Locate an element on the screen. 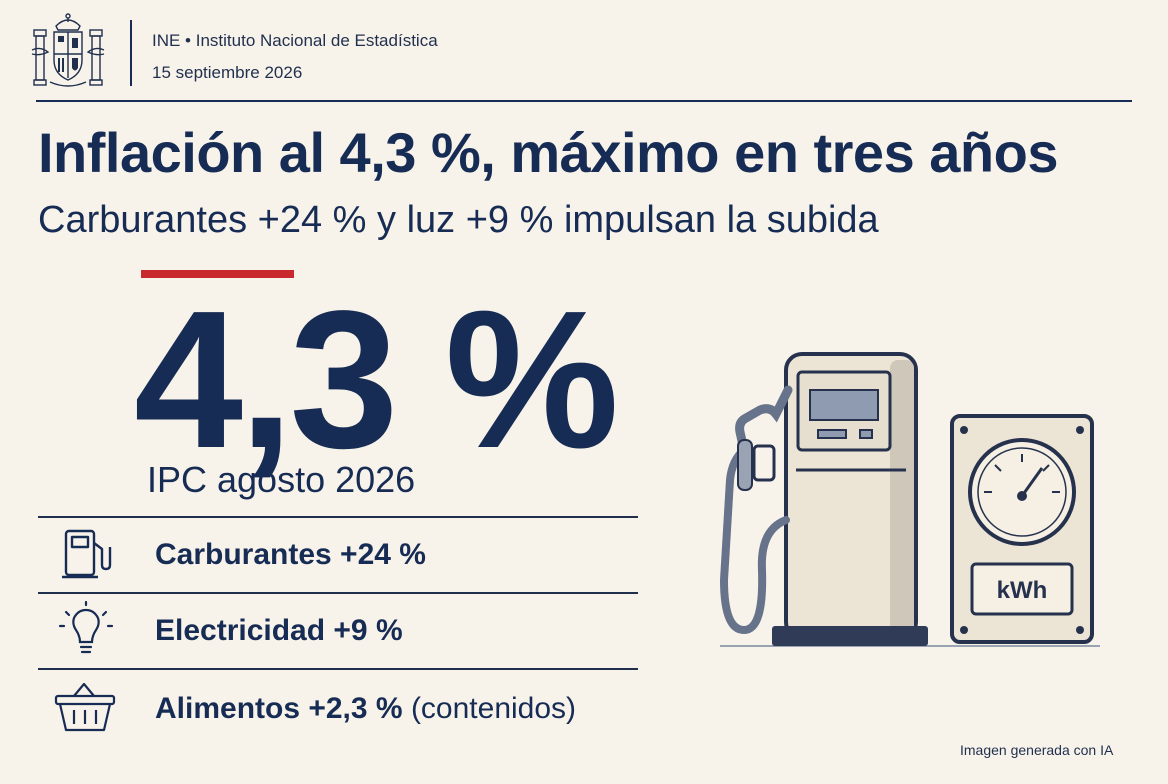 This screenshot has width=1168, height=784. electricity-meter-drawing: kWh is located at coordinates (1022, 529).